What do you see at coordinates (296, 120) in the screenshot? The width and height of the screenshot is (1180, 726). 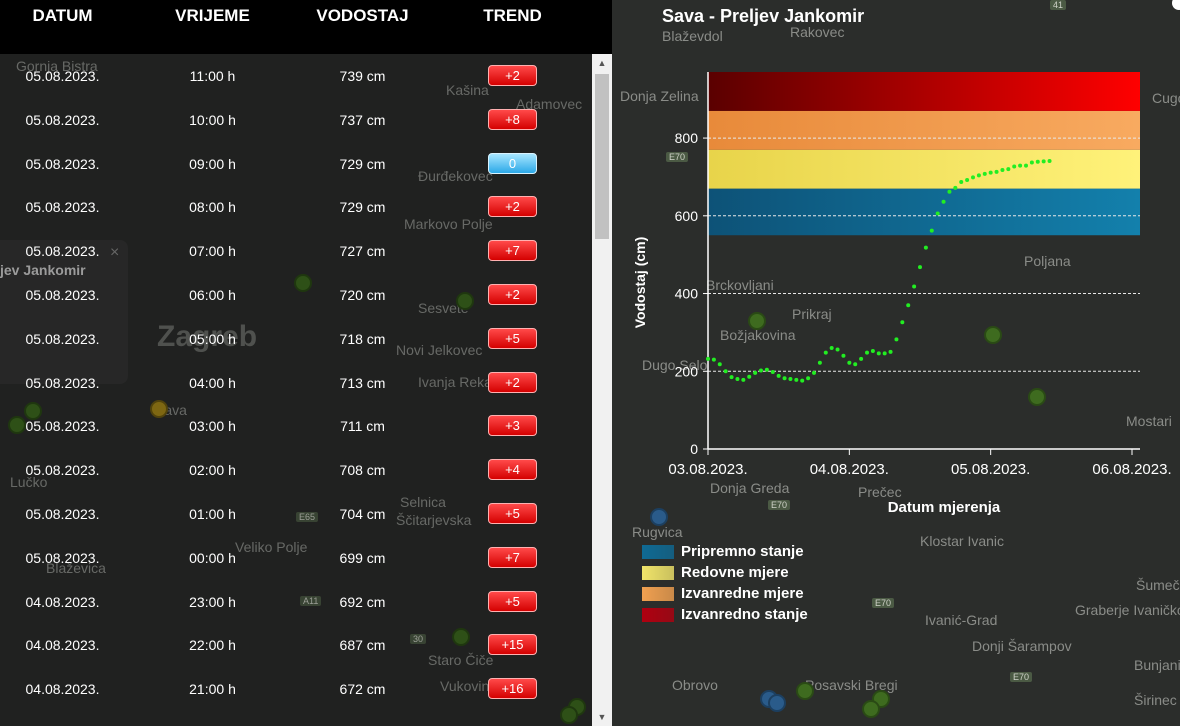 I see `table-row: 05.08.2023. 10:00 h 737 cm +8` at bounding box center [296, 120].